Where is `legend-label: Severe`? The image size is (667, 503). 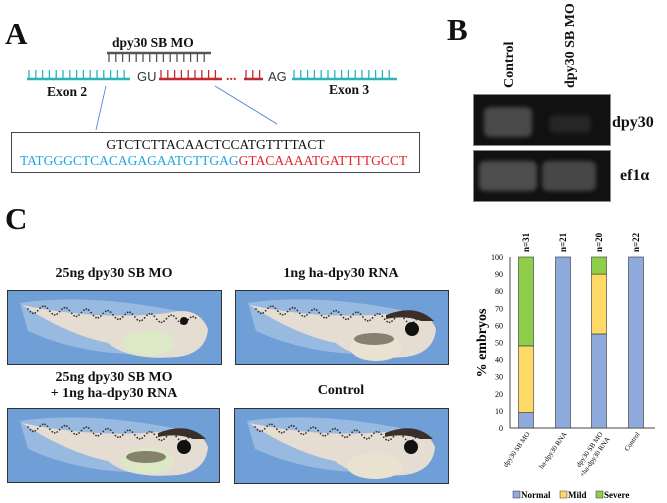
legend-label: Severe is located at coordinates (616, 495).